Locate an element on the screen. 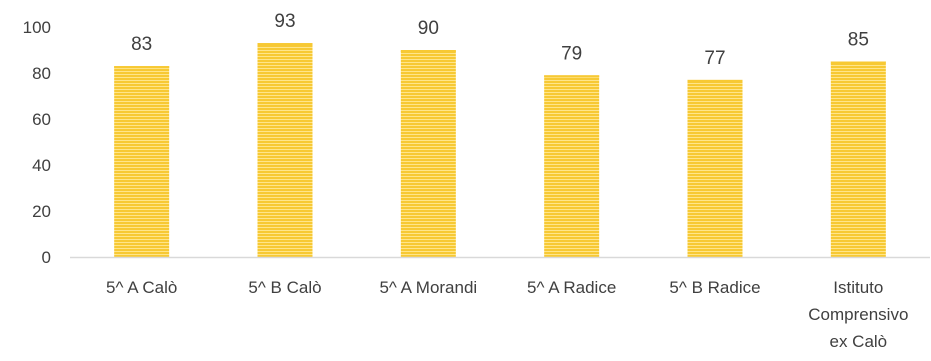 The image size is (931, 361). x-tick-label: Istituto Comprensivo ex Calò is located at coordinates (858, 314).